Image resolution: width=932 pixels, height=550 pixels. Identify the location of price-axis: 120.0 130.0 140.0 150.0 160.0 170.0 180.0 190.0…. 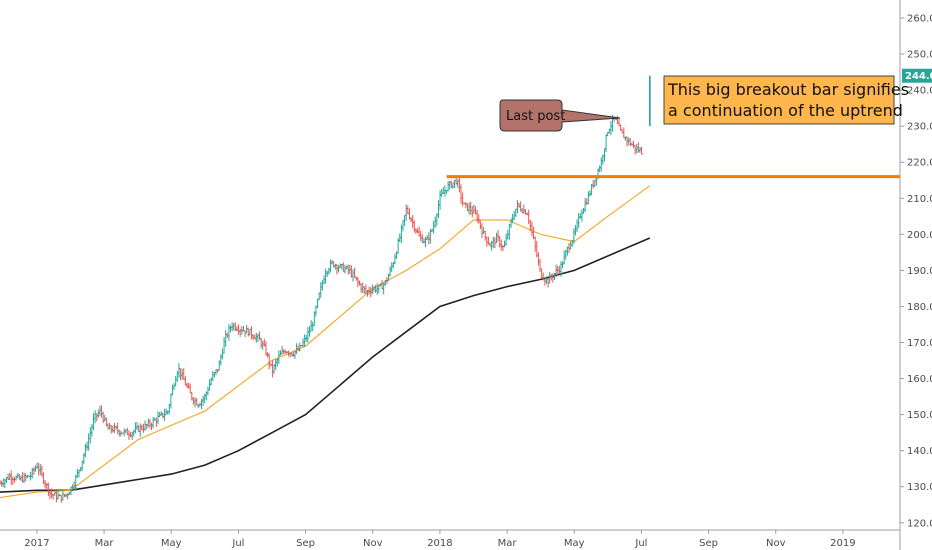
(915, 275).